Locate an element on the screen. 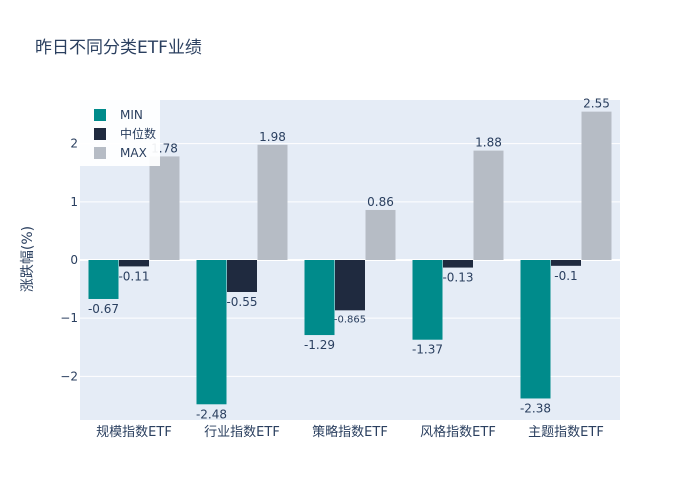 Image resolution: width=700 pixels, height=500 pixels. data-label: -0.13 is located at coordinates (457, 278).